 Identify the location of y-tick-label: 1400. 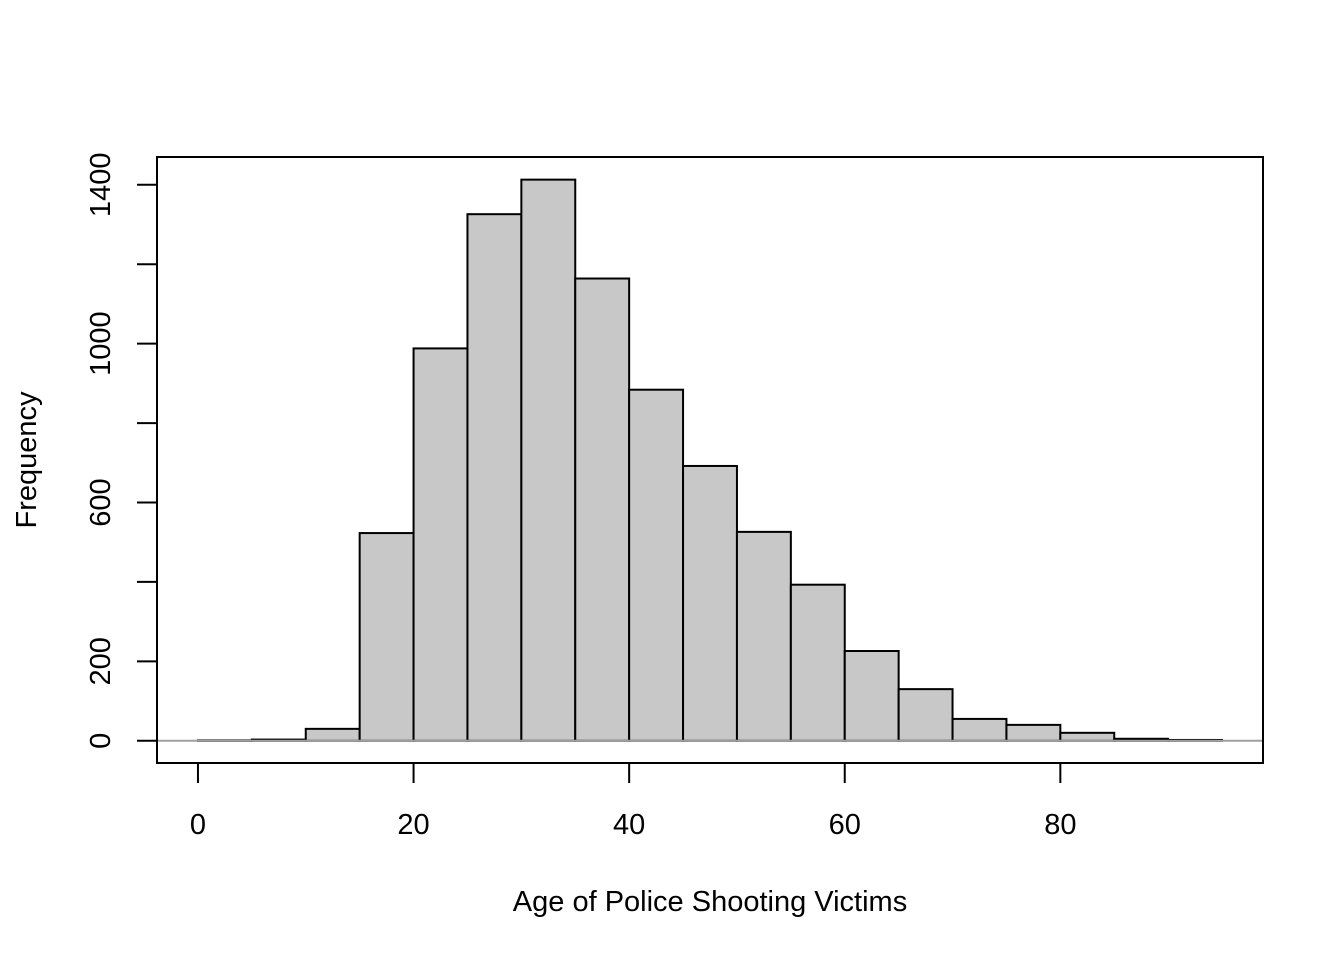
(101, 185).